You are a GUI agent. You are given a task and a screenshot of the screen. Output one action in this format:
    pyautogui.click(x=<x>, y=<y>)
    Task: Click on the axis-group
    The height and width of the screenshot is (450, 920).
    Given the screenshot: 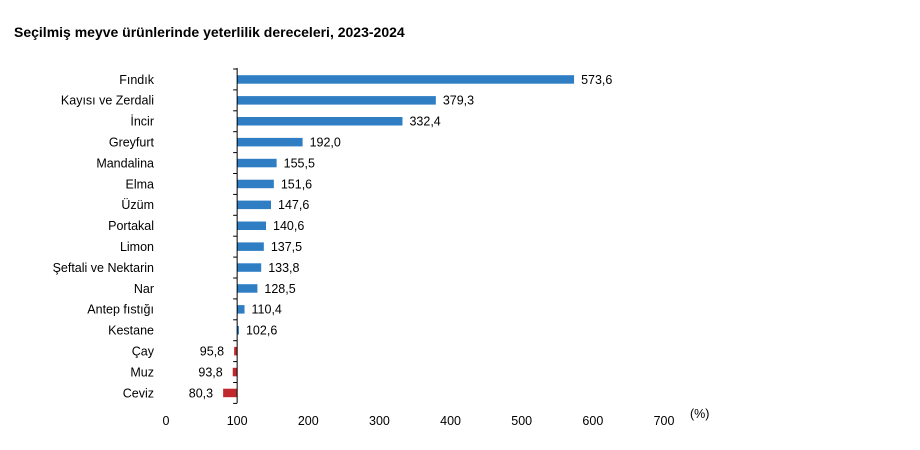 What is the action you would take?
    pyautogui.click(x=235, y=236)
    